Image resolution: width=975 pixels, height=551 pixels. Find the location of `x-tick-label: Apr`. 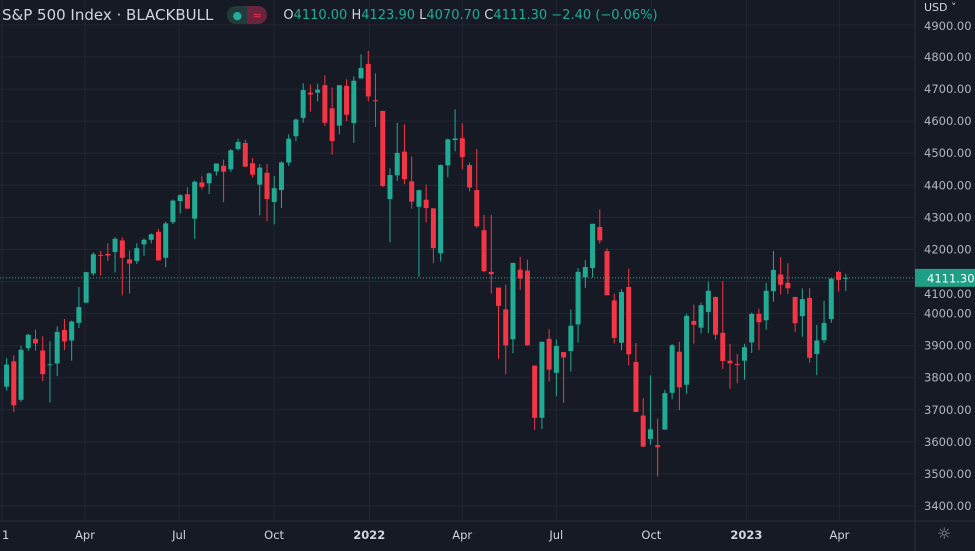

x-tick-label: Apr is located at coordinates (85, 535).